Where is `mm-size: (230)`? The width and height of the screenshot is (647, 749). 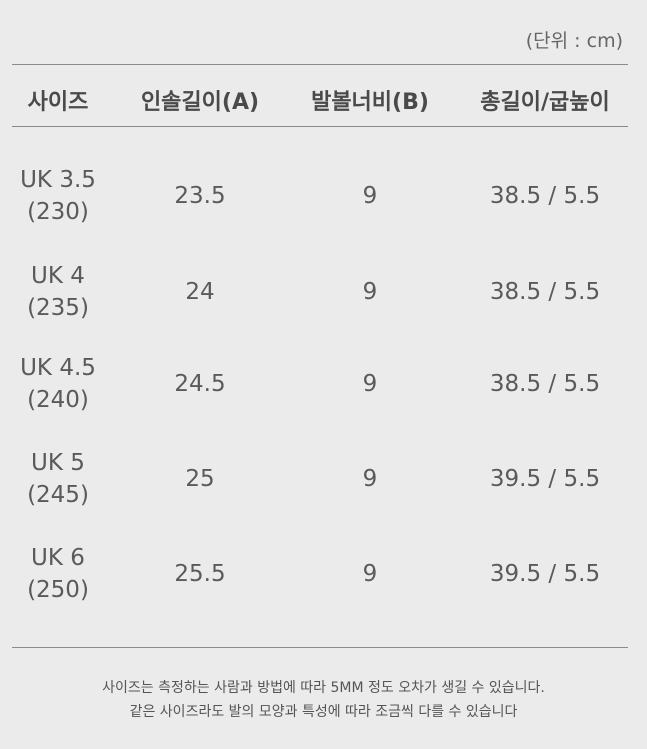 mm-size: (230) is located at coordinates (58, 212).